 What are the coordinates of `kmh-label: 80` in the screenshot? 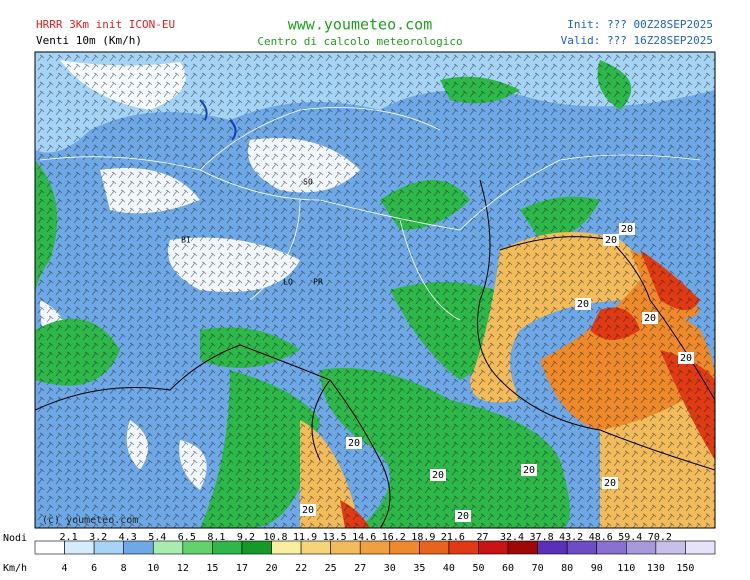 It's located at (567, 568).